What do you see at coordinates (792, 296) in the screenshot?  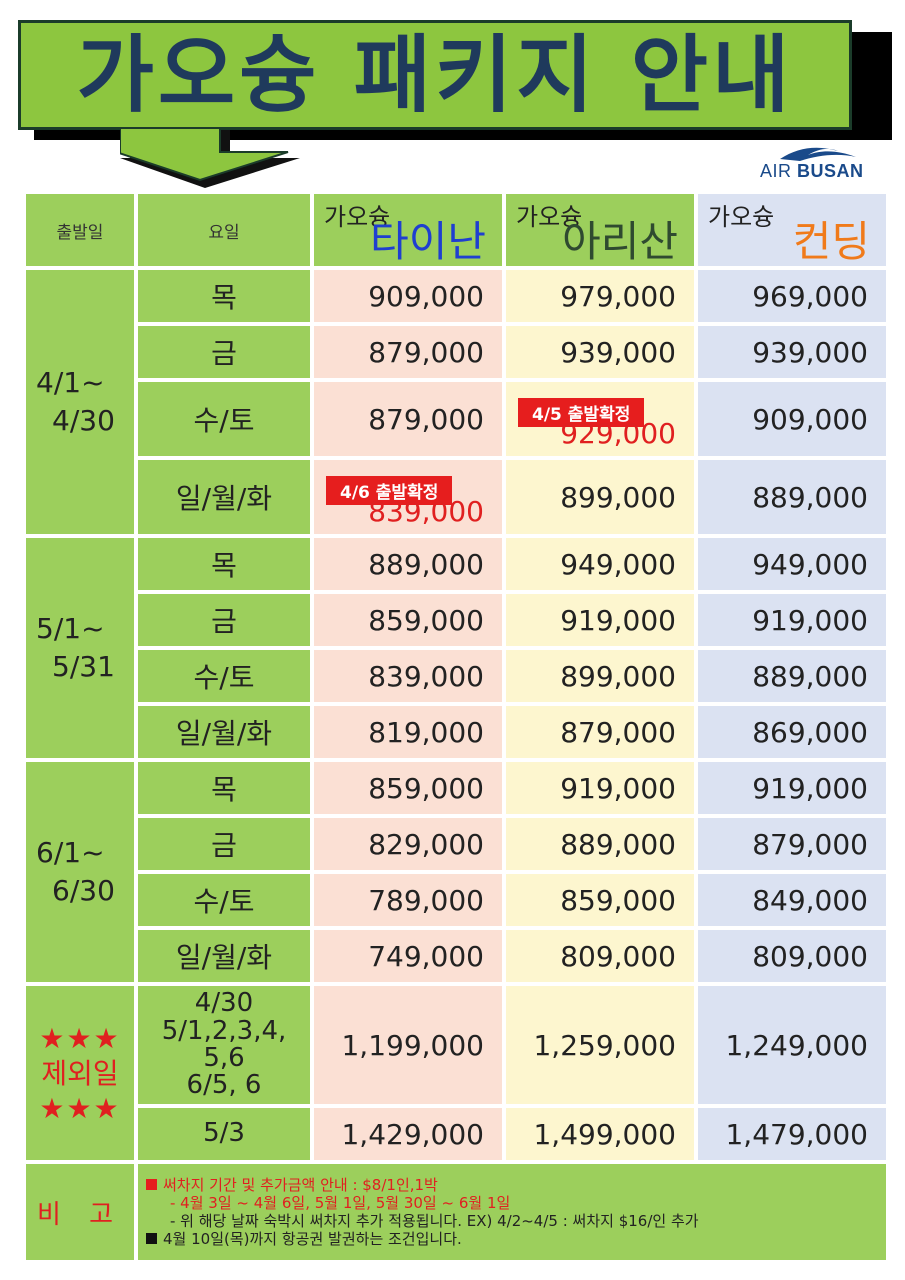 I see `price-cell: 969,000` at bounding box center [792, 296].